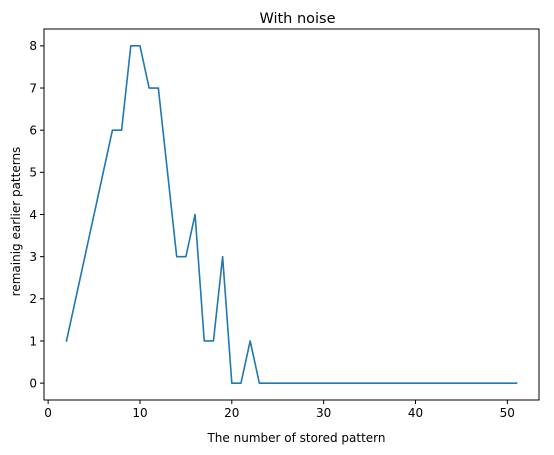  What do you see at coordinates (33, 341) in the screenshot?
I see `y-tick-label: 1` at bounding box center [33, 341].